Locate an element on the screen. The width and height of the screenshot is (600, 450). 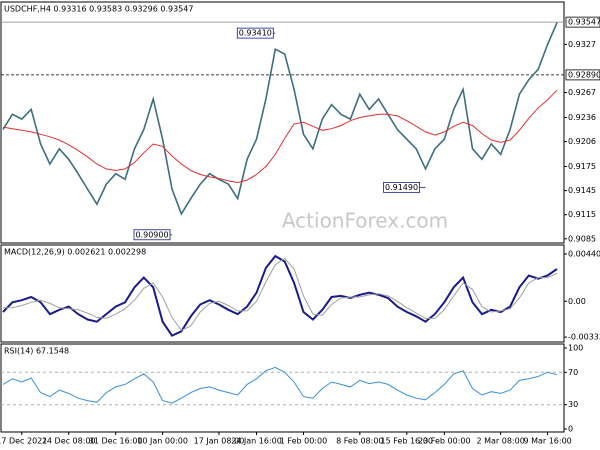
y-tick-label: 0.9115 is located at coordinates (582, 214).